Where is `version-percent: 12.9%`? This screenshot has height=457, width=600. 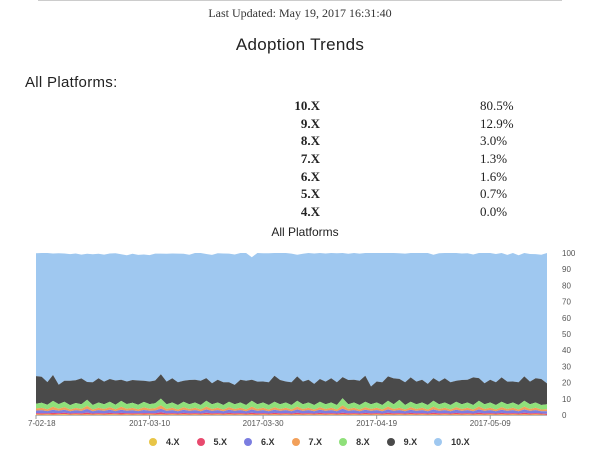 version-percent: 12.9% is located at coordinates (497, 123).